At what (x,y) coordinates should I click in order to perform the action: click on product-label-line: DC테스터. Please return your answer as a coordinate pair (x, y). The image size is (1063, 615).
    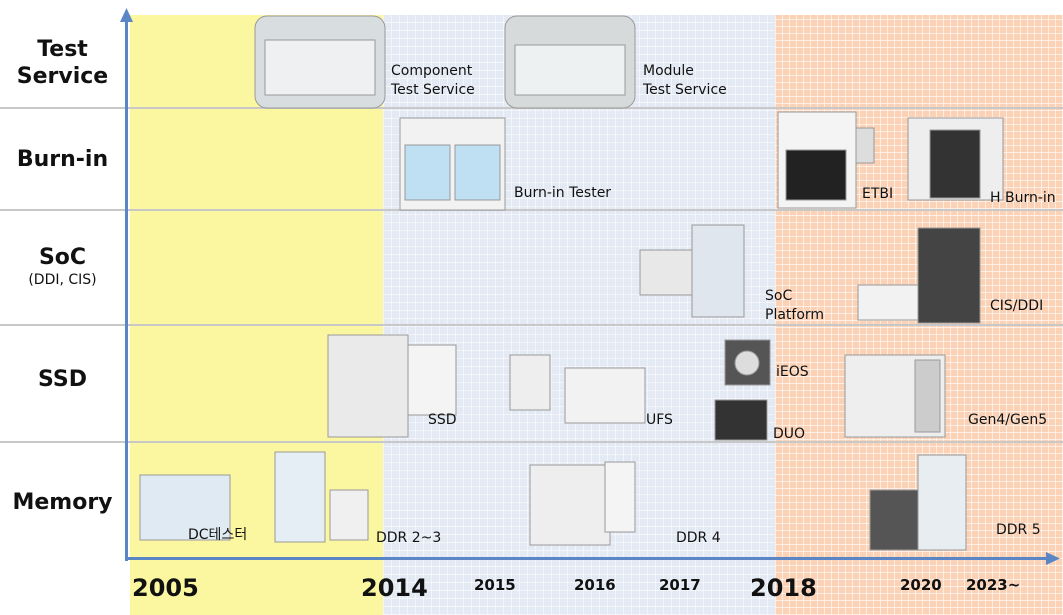
    Looking at the image, I should click on (218, 535).